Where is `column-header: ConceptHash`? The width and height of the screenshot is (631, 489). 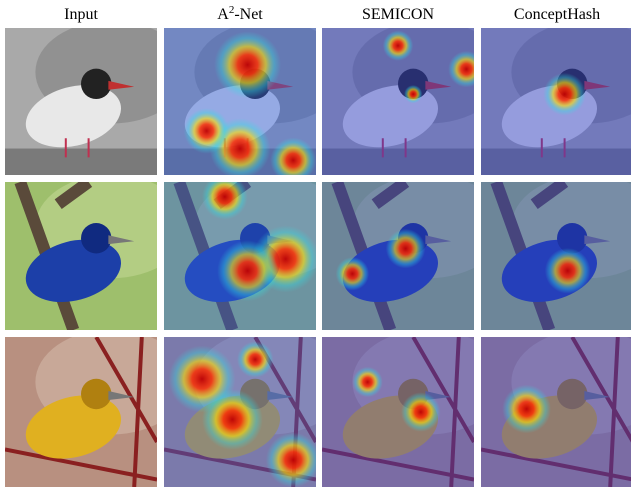
column-header: ConceptHash is located at coordinates (557, 14).